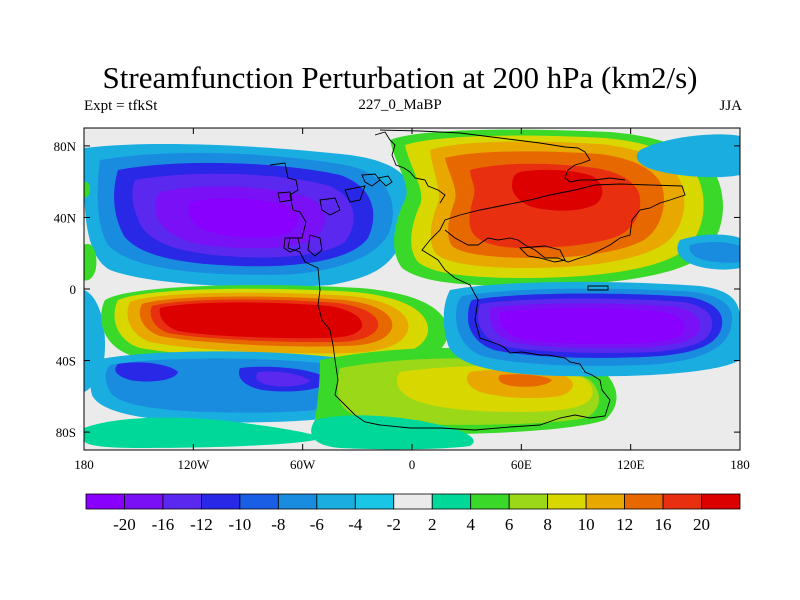 This screenshot has width=800, height=600. I want to click on colorbar-label: 10, so click(586, 524).